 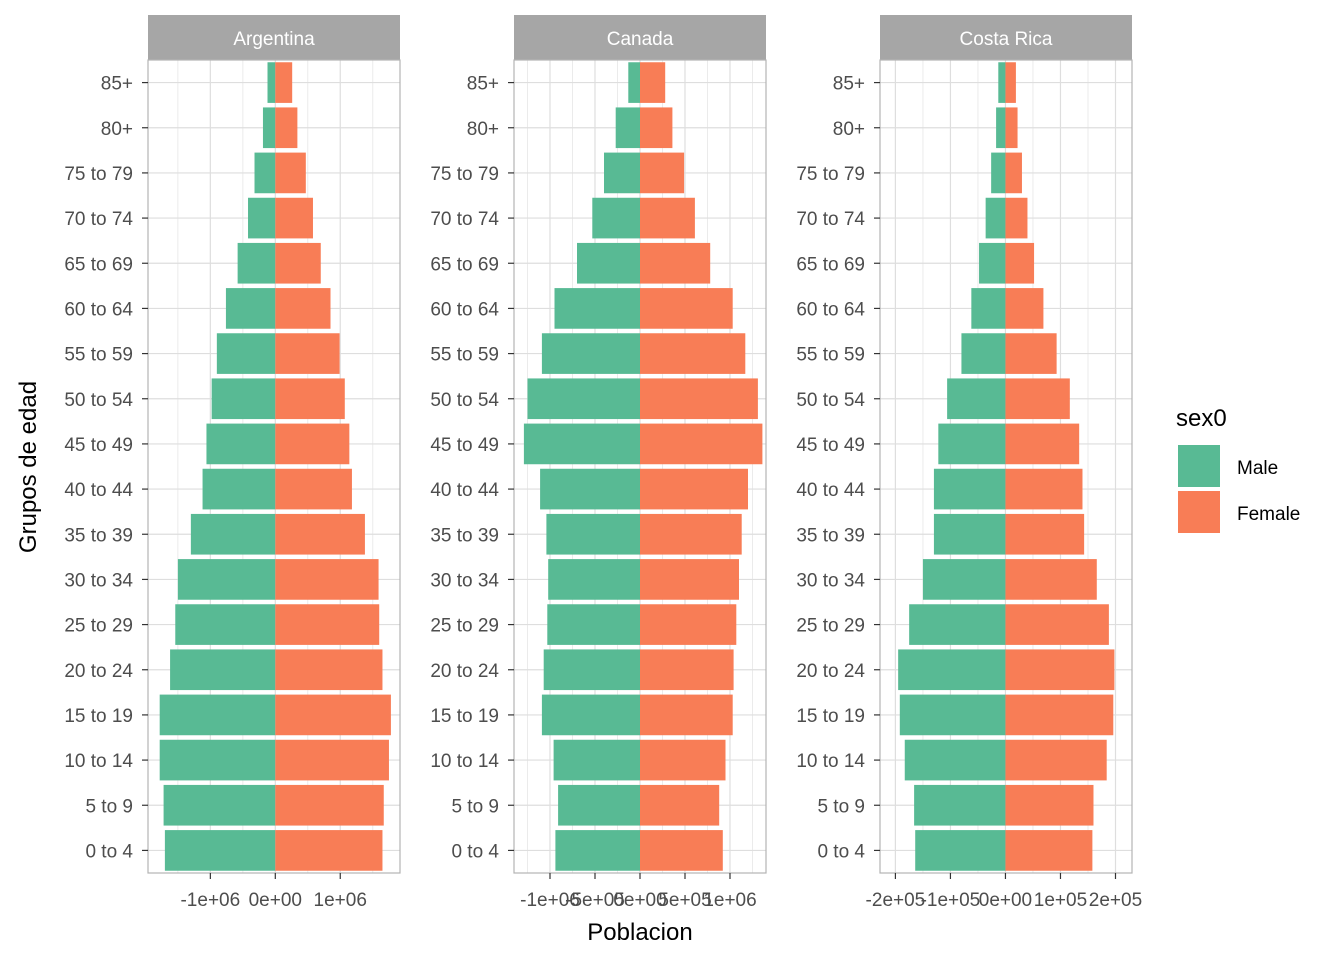 What do you see at coordinates (639, 932) in the screenshot?
I see `x-axis-title: Poblacion` at bounding box center [639, 932].